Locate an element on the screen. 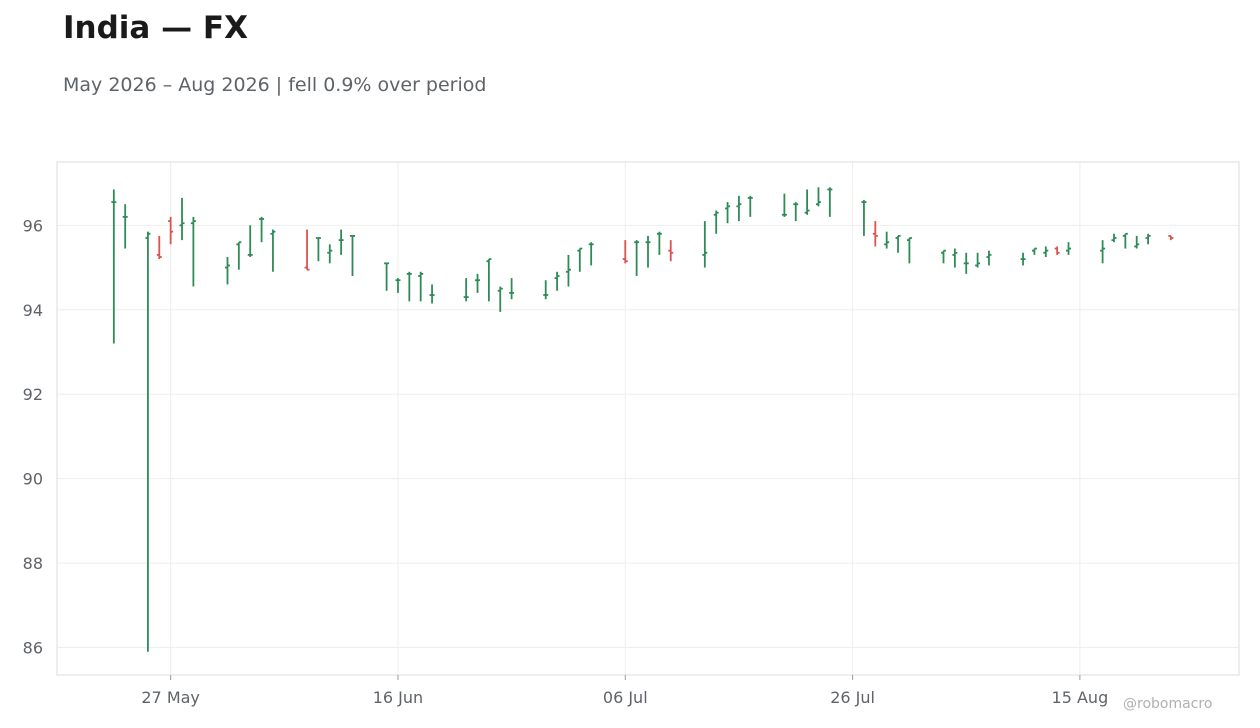 This screenshot has height=728, width=1260. y-tick-label: 90 is located at coordinates (33, 479).